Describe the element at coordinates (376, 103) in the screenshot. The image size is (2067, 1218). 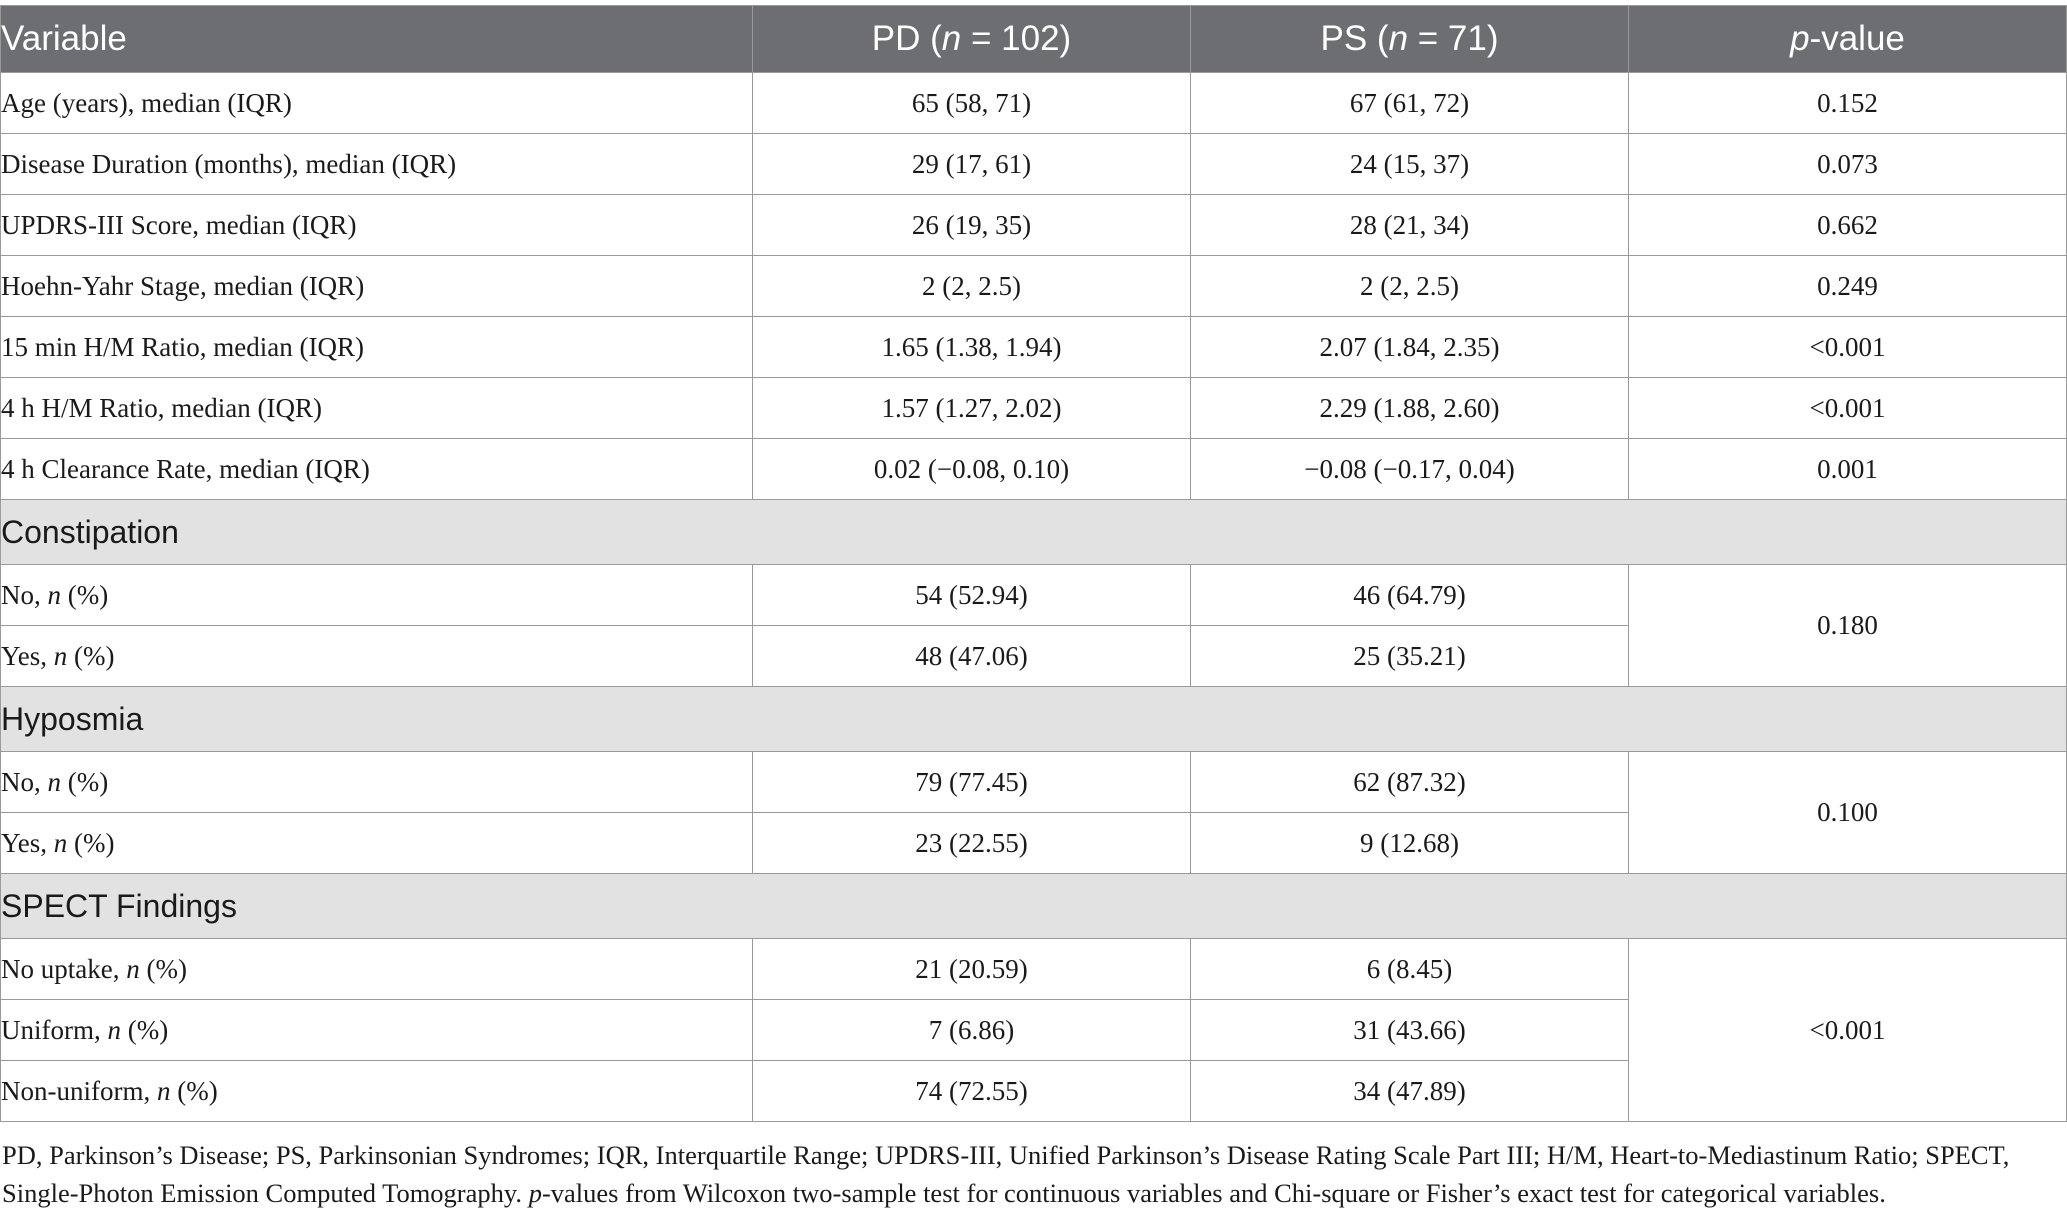
I see `row-label: Age (years), median (IQR)` at that location.